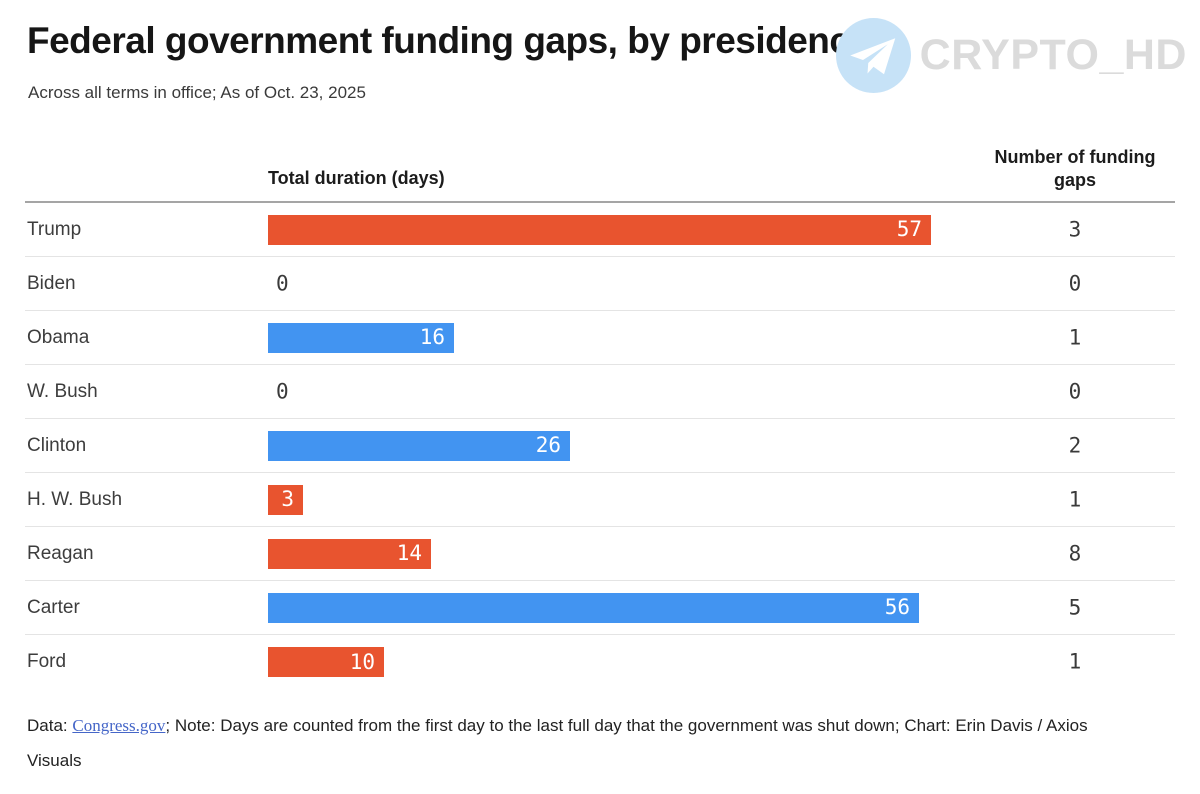  I want to click on table-row: Clinton 26 2, so click(600, 446).